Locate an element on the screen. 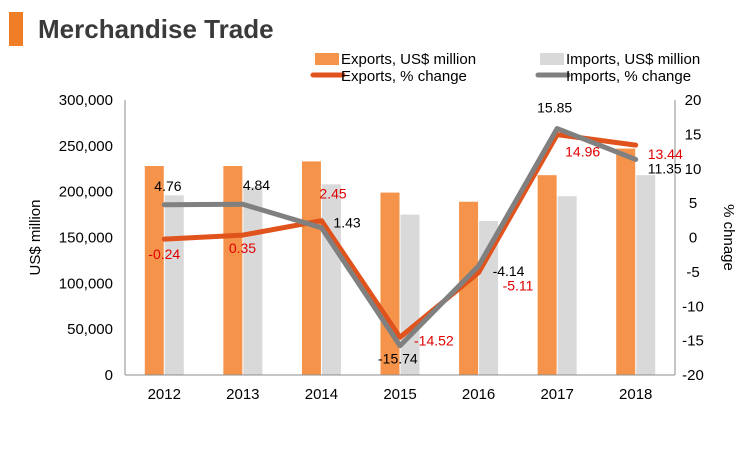 This screenshot has height=450, width=750. x-tick-label: 2012 is located at coordinates (164, 394).